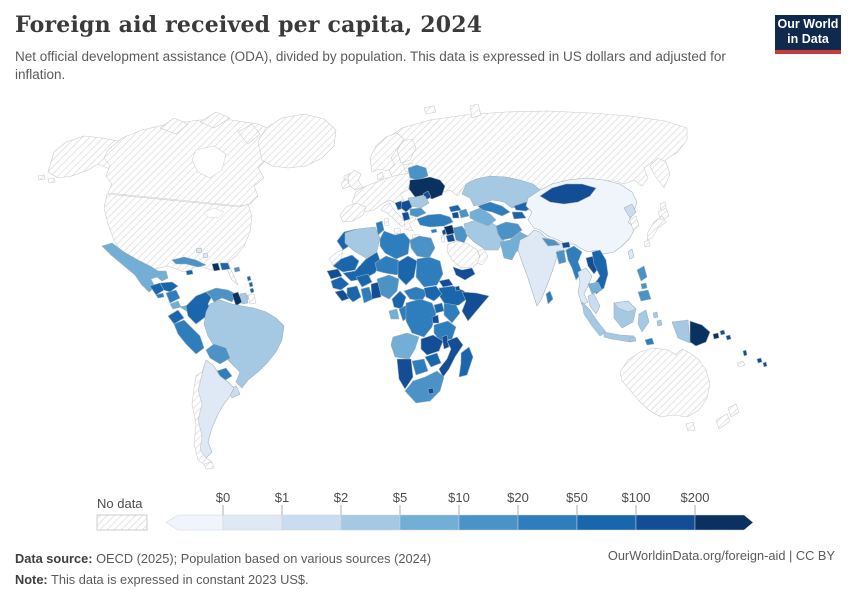  I want to click on country-zimbabwe, so click(433, 360).